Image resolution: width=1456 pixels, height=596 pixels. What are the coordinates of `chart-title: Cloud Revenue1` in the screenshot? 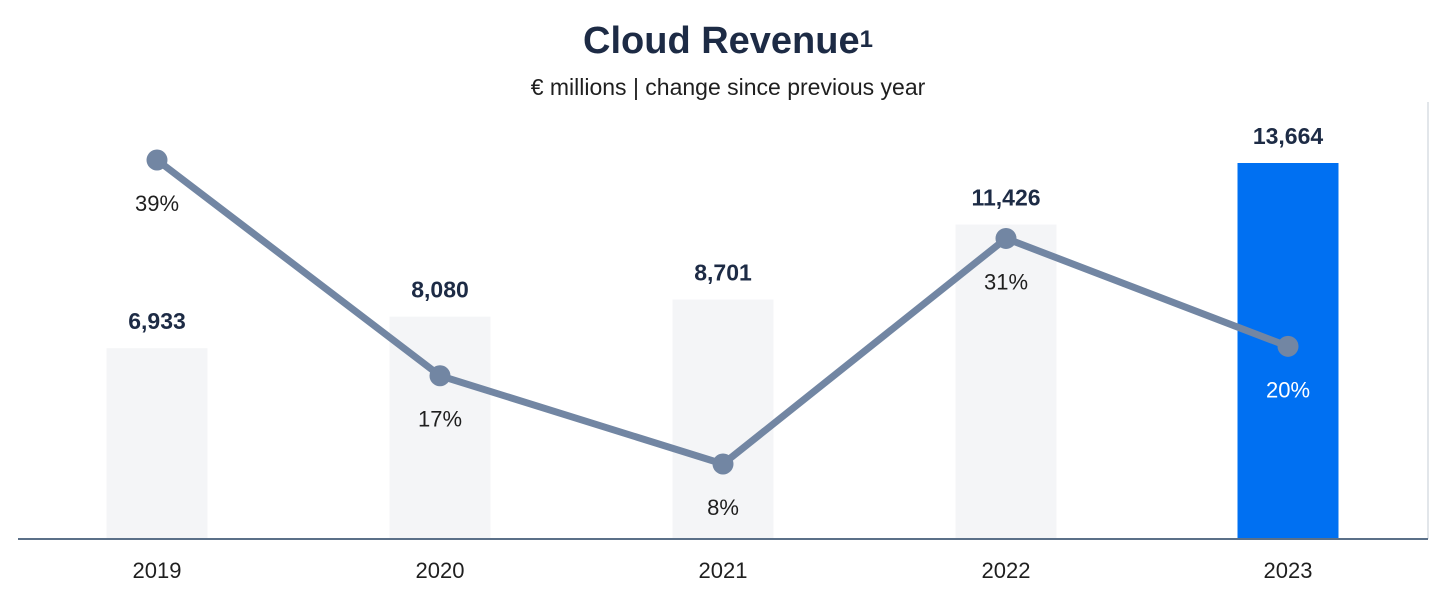 It's located at (728, 41).